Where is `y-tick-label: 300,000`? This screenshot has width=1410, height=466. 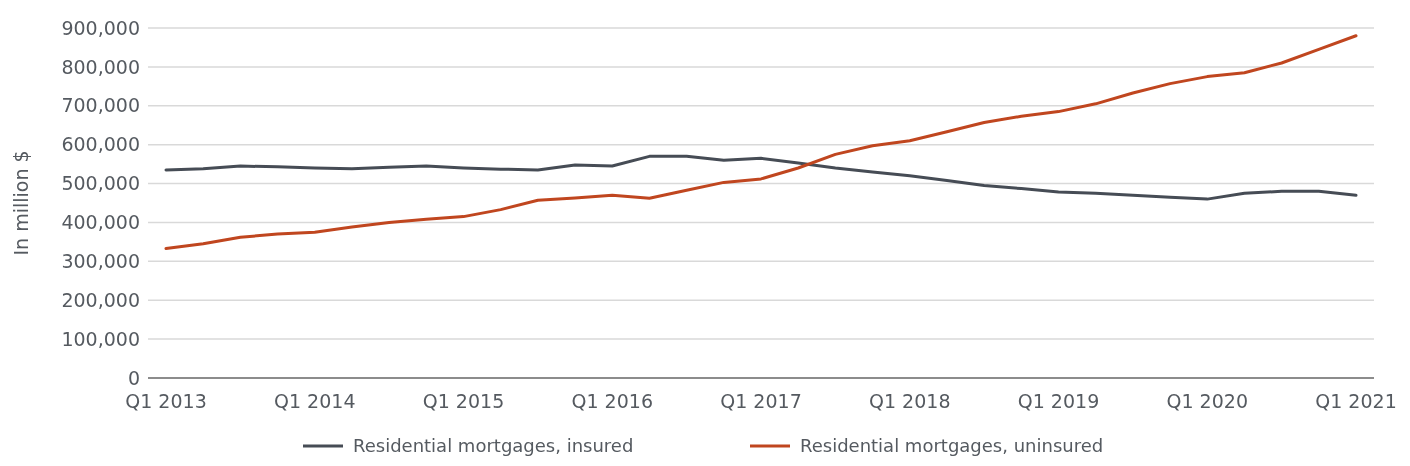 y-tick-label: 300,000 is located at coordinates (100, 260).